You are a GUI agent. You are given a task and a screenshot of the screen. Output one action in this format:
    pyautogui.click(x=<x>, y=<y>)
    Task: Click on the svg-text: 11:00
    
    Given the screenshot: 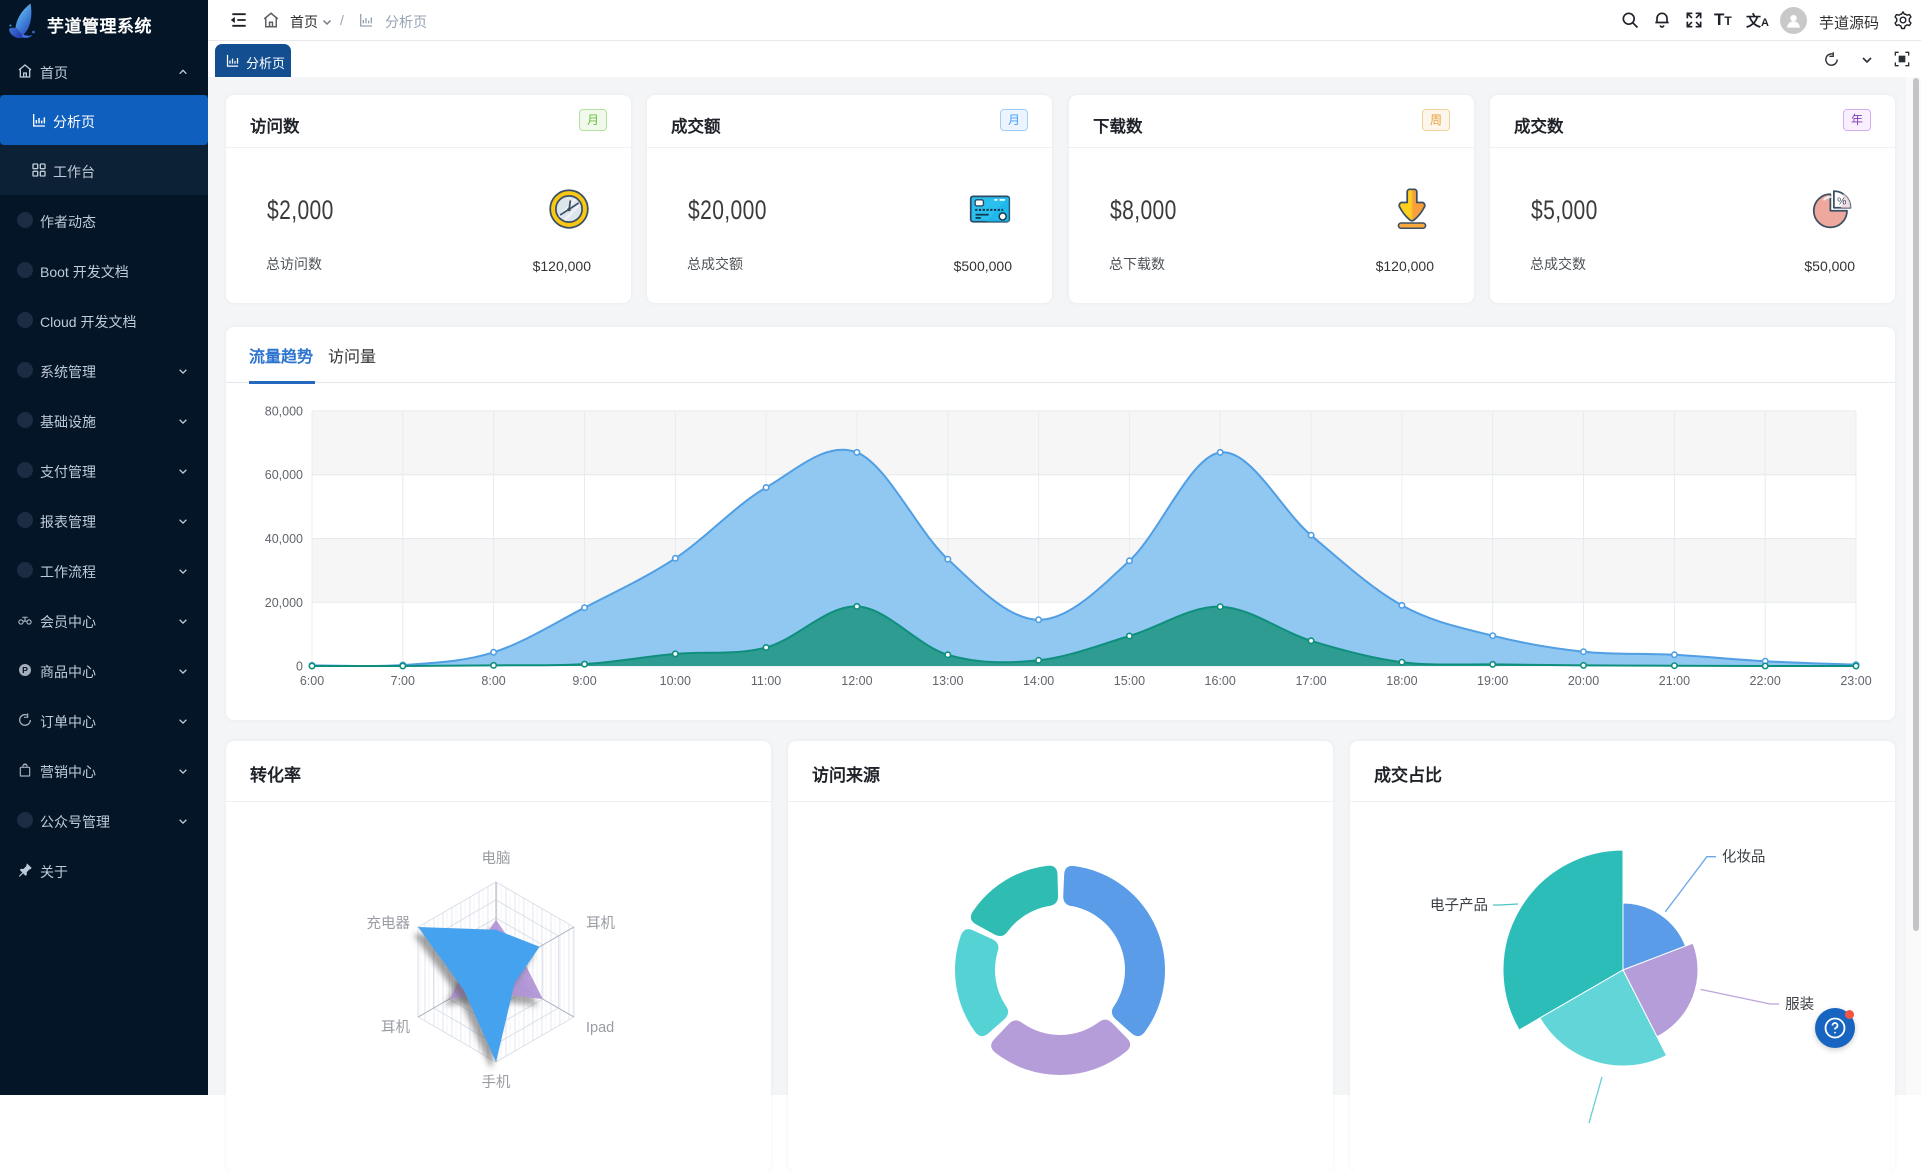 What is the action you would take?
    pyautogui.click(x=766, y=681)
    